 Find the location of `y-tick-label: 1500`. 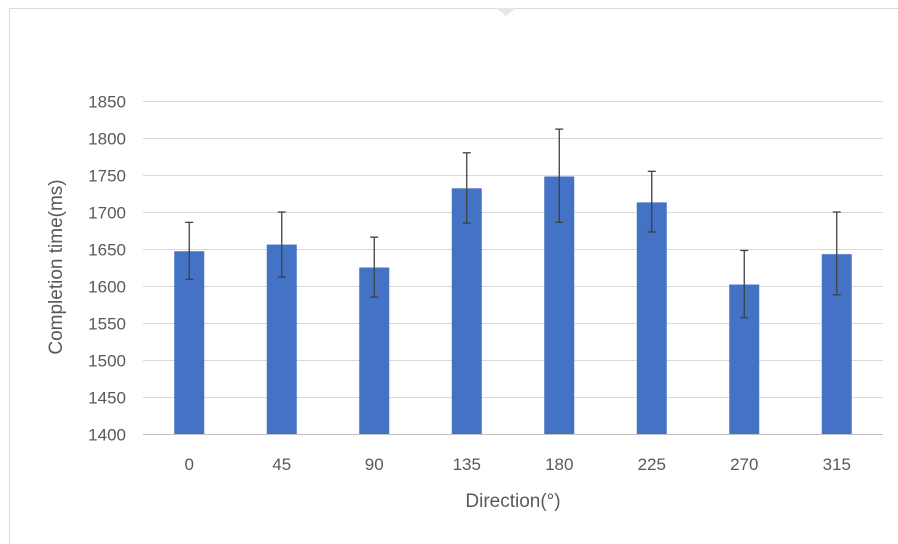

y-tick-label: 1500 is located at coordinates (107, 361).